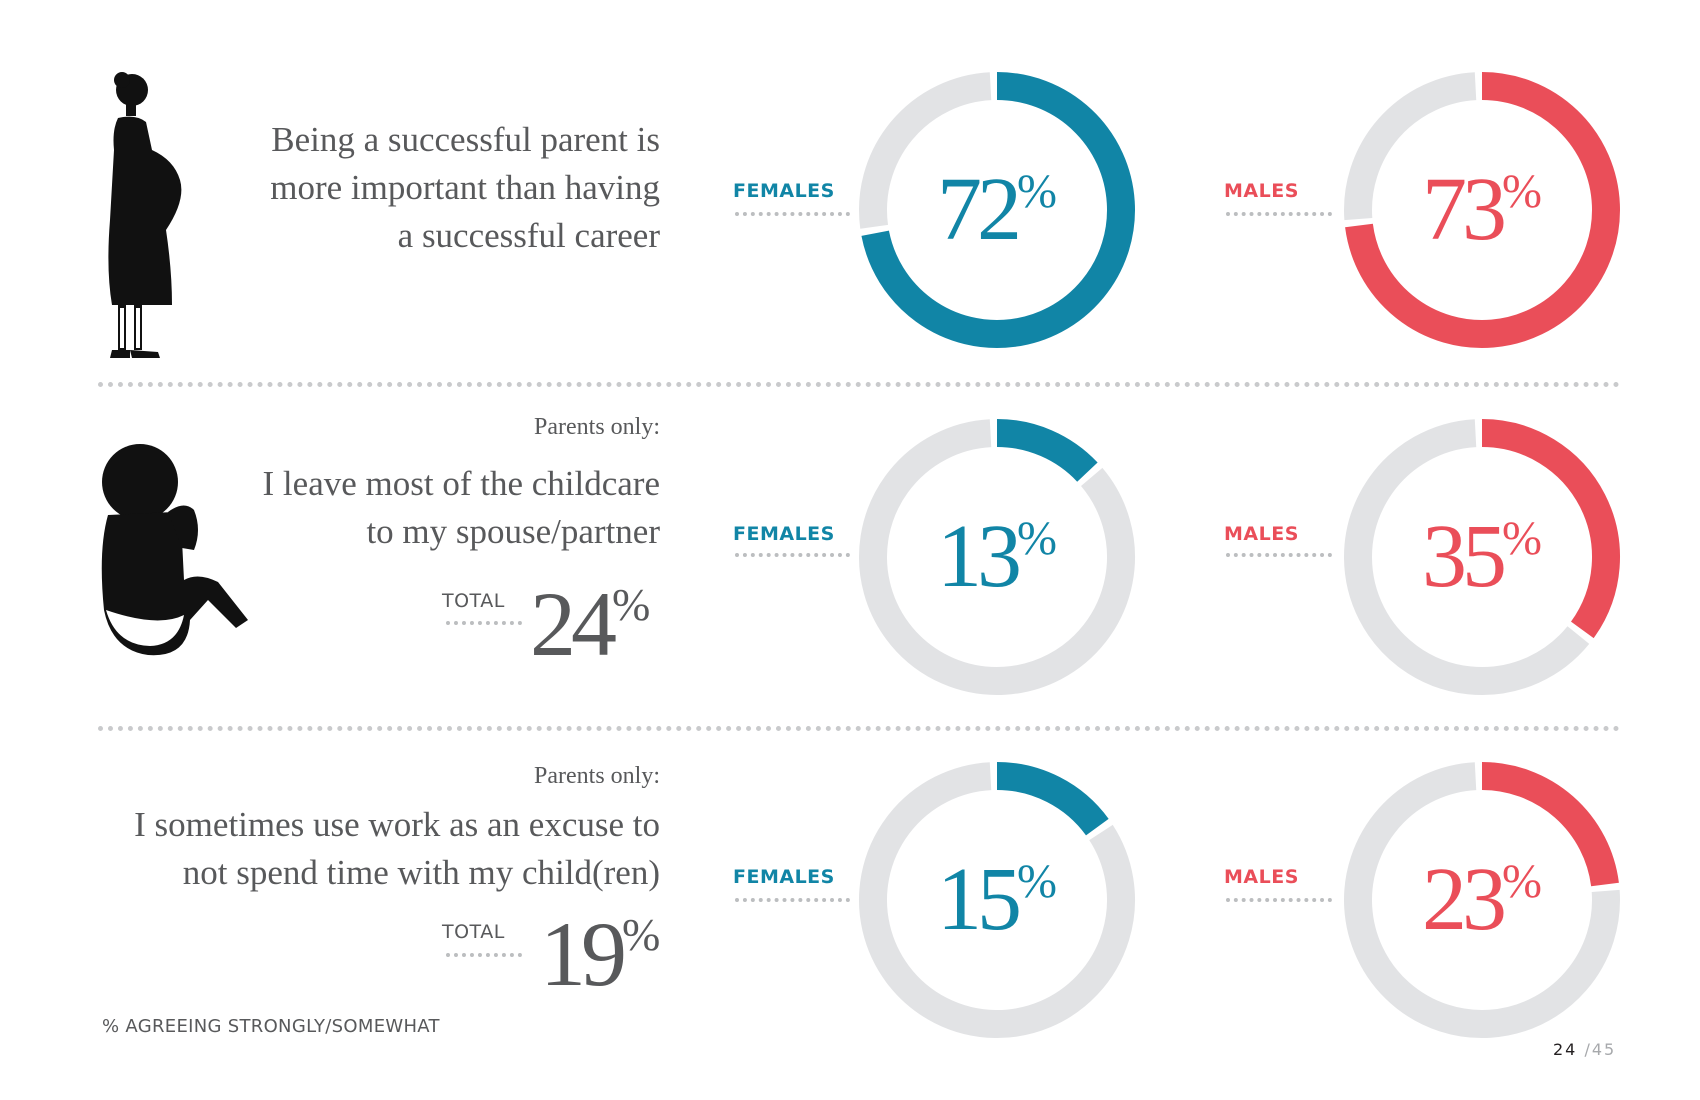  What do you see at coordinates (465, 139) in the screenshot?
I see `statement-line: Being a successful parent is` at bounding box center [465, 139].